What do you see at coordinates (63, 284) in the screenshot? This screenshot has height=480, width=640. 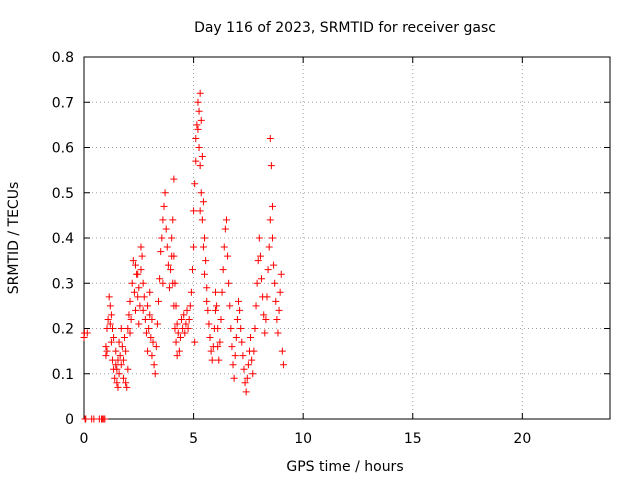 I see `y-tick-label: 0.3` at bounding box center [63, 284].